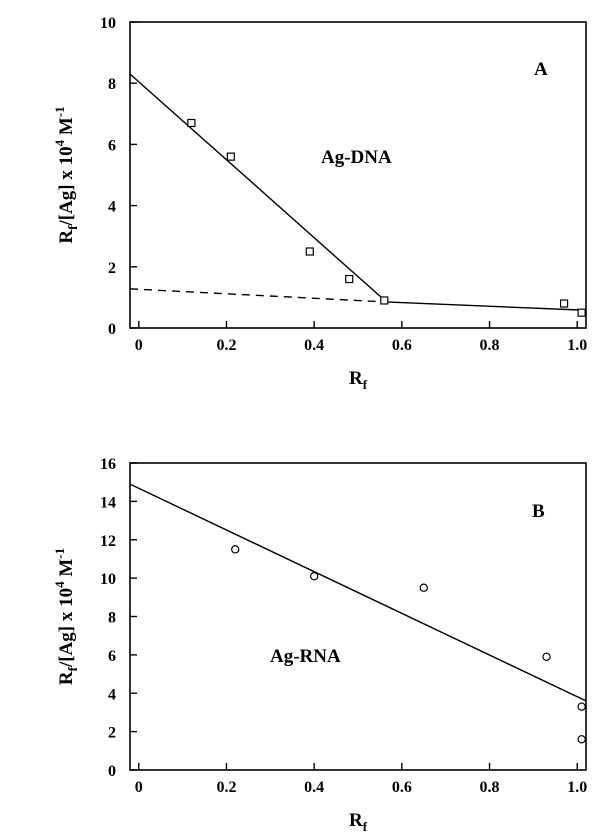 The width and height of the screenshot is (592, 839). Describe the element at coordinates (108, 541) in the screenshot. I see `y-tick-label: 12` at that location.